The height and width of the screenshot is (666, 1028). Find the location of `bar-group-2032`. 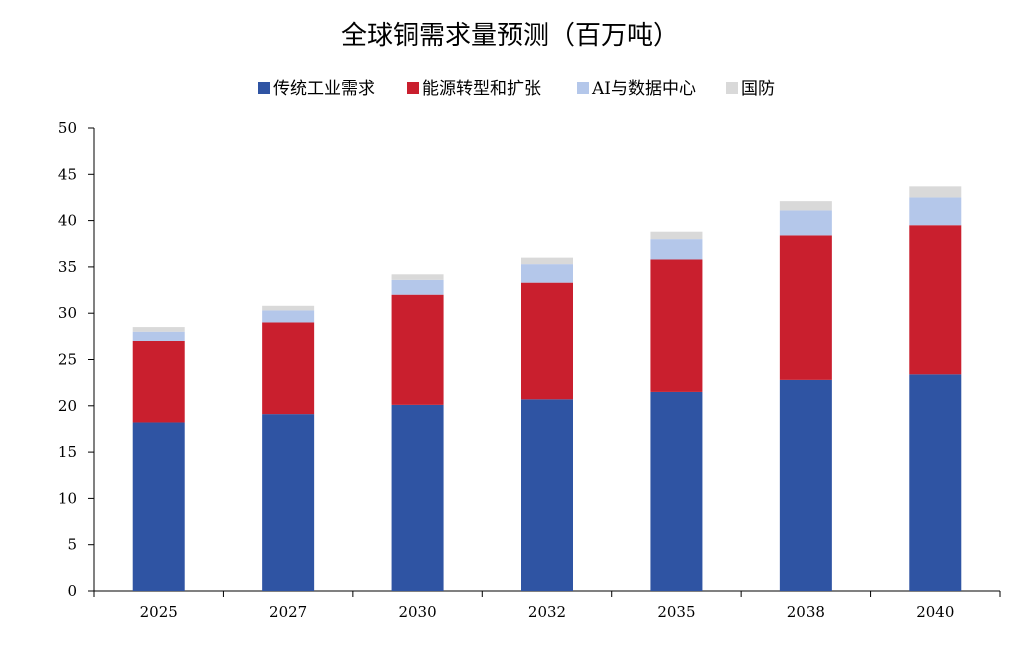

bar-group-2032 is located at coordinates (547, 424).